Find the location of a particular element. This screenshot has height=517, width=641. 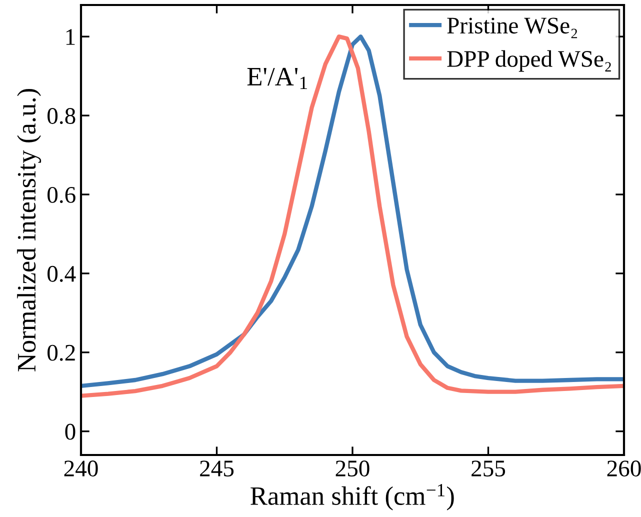

x-tick-label: 260 is located at coordinates (624, 468).